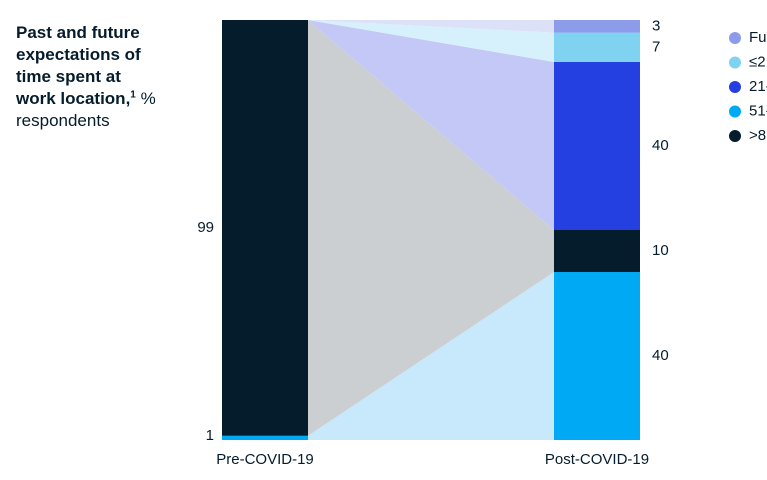  What do you see at coordinates (210, 435) in the screenshot?
I see `value-label: 1` at bounding box center [210, 435].